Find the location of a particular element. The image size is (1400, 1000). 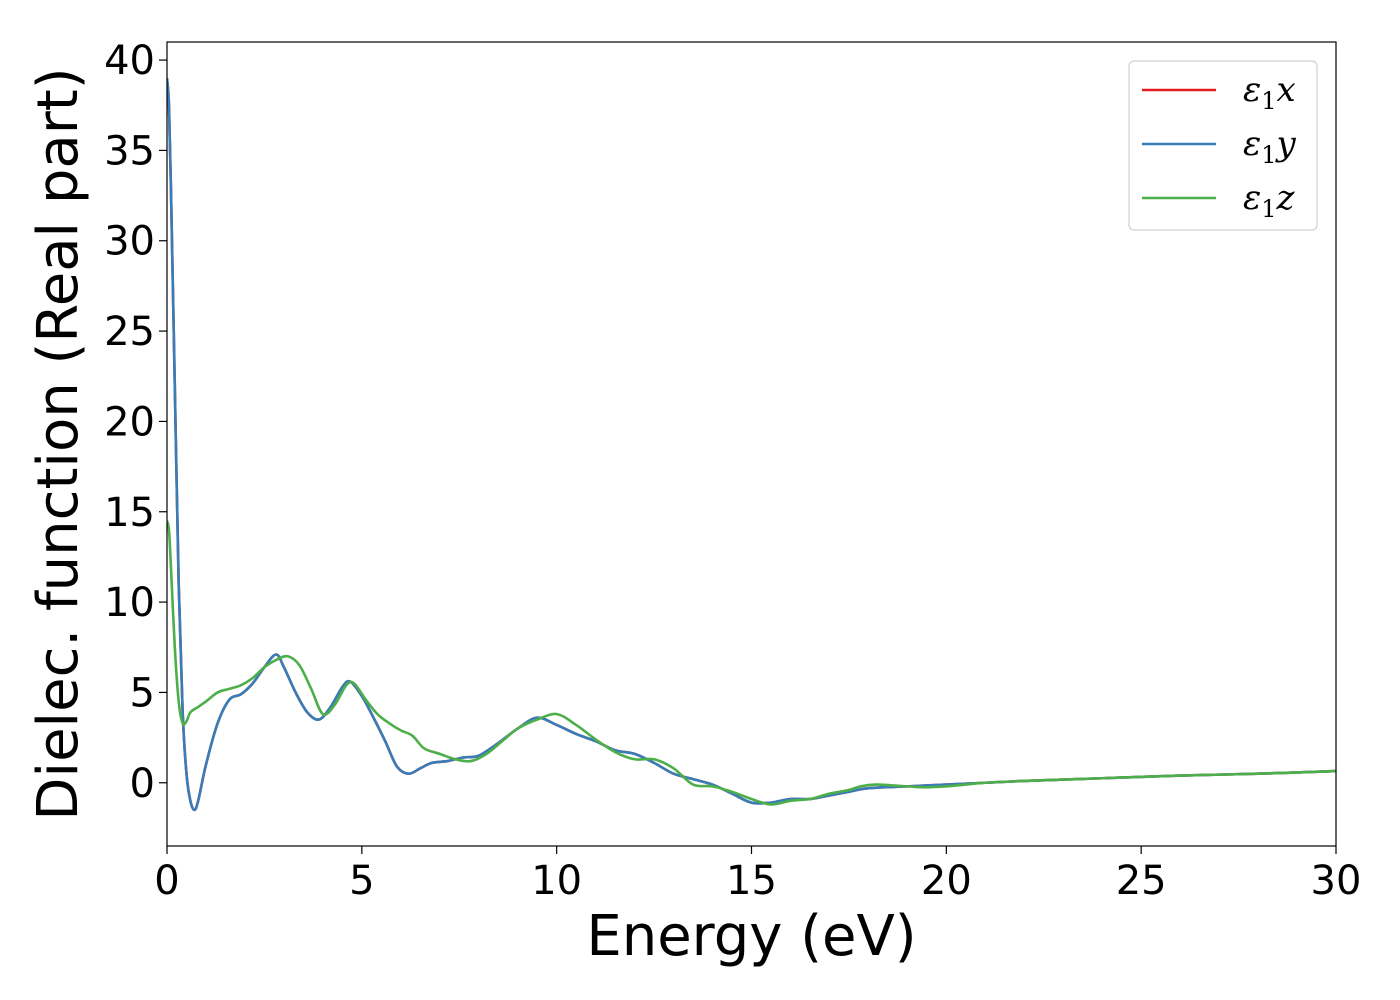

x-axis: 0 5 10 15 20 25 30 is located at coordinates (757, 875).